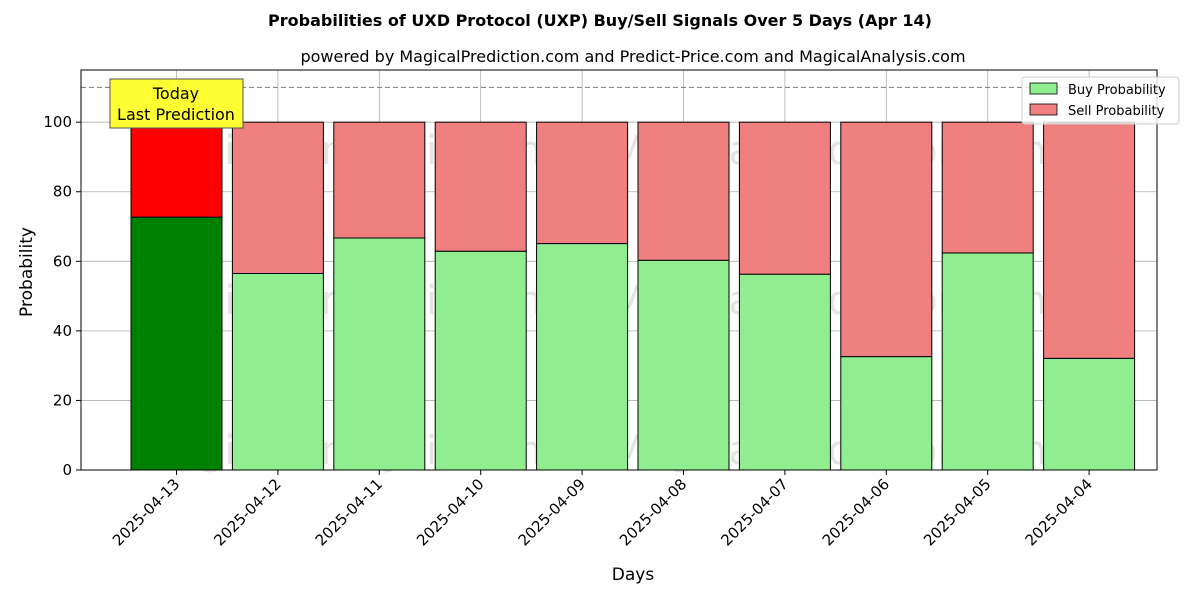  What do you see at coordinates (62, 192) in the screenshot?
I see `y-tick-label: 80` at bounding box center [62, 192].